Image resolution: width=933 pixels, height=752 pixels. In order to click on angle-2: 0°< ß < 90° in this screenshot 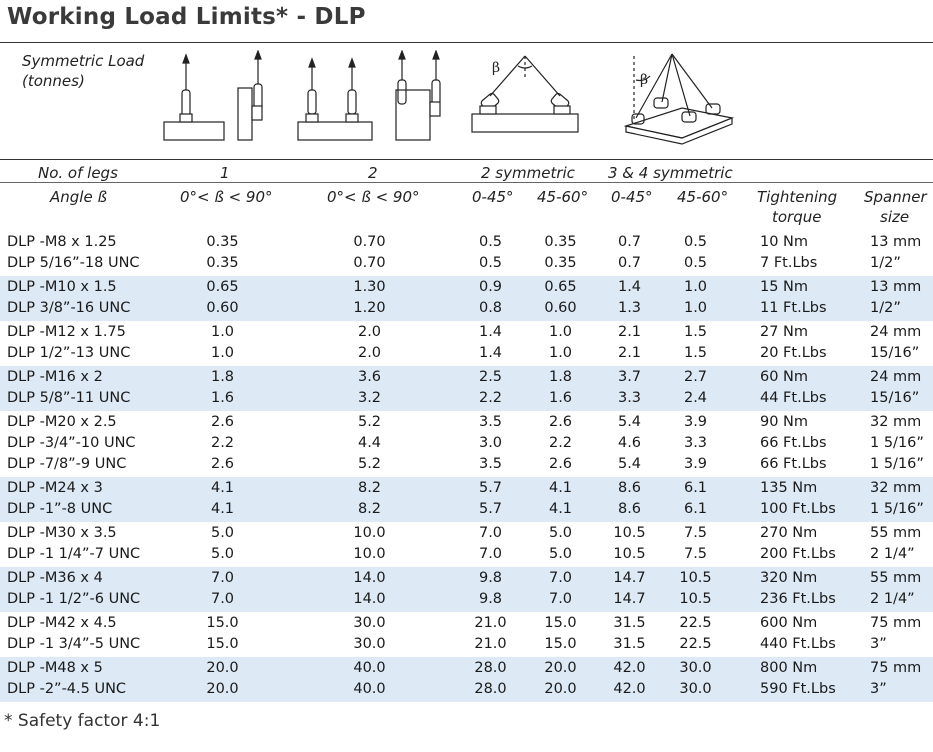, I will do `click(373, 197)`.